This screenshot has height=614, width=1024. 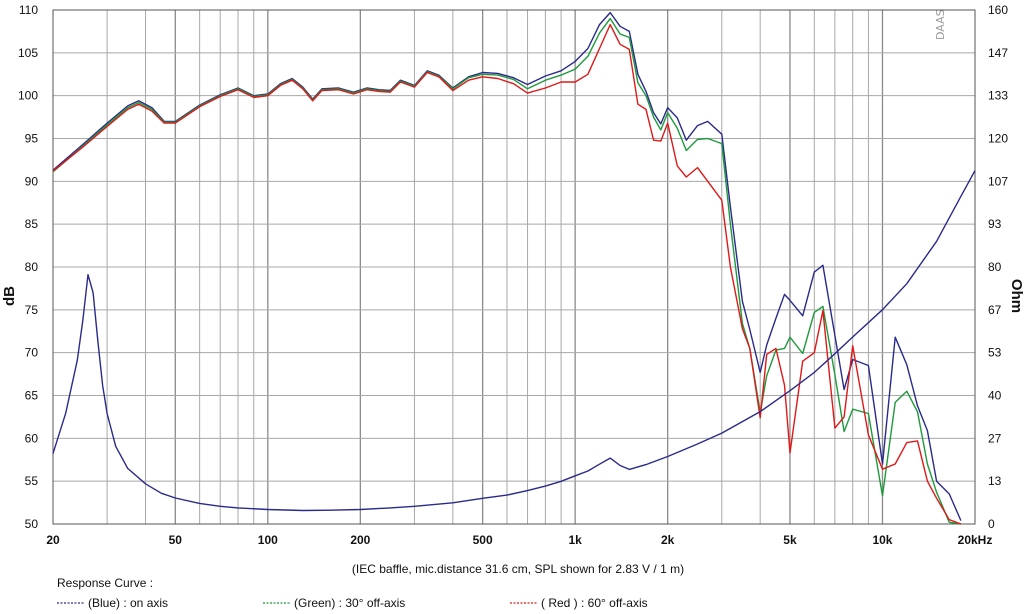 I want to click on y-tick-label: 85, so click(x=32, y=224).